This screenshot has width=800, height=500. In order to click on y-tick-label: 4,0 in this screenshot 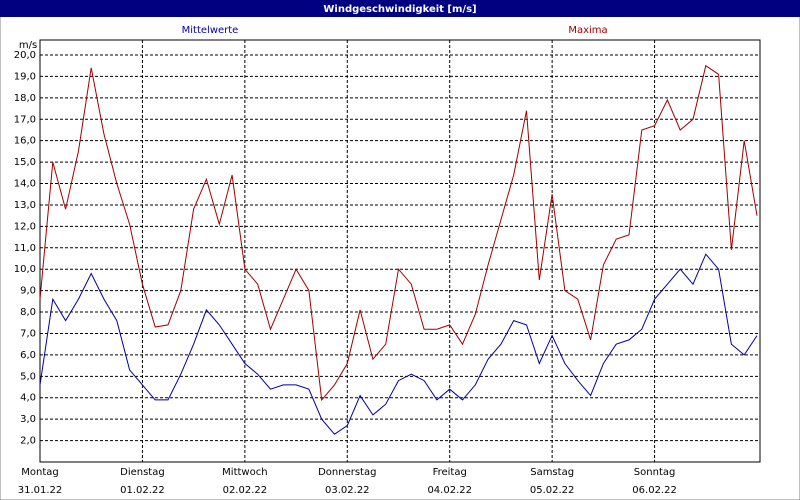, I will do `click(28, 398)`.